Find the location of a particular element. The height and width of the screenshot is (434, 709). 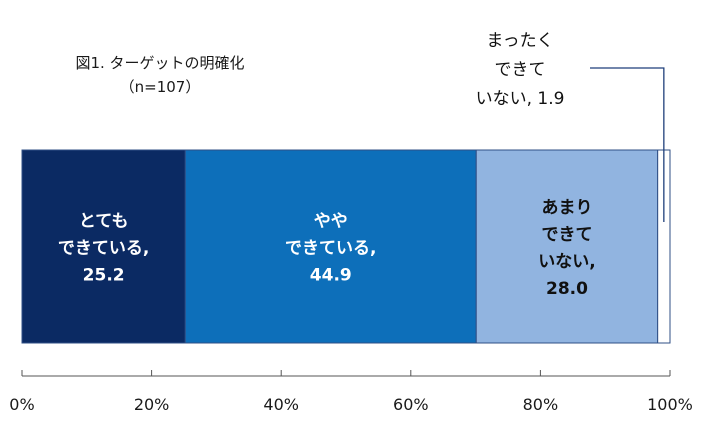

segment-label-0-1: できている, is located at coordinates (103, 249).